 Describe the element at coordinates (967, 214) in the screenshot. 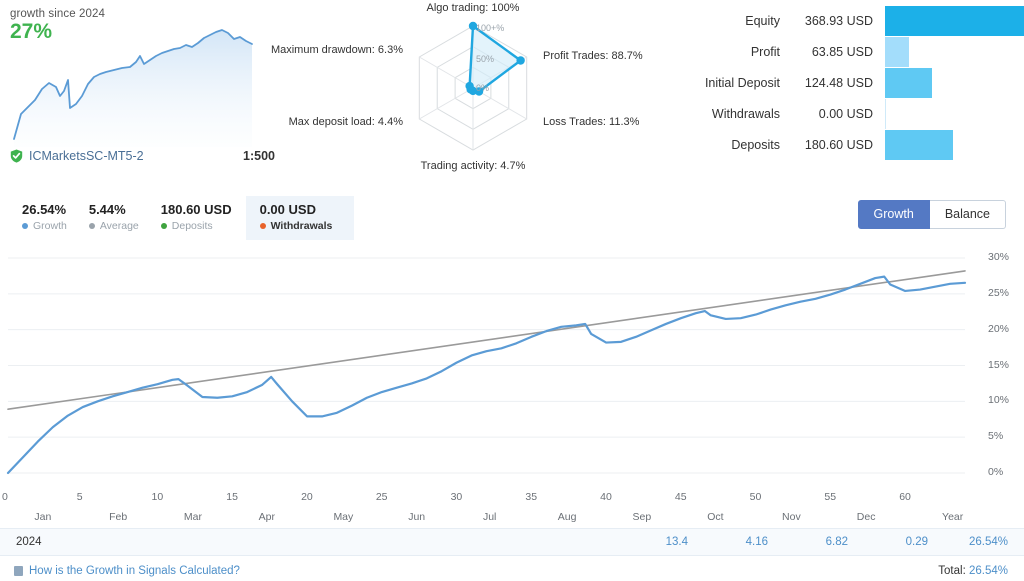

I see `tab-balance: Balance` at that location.